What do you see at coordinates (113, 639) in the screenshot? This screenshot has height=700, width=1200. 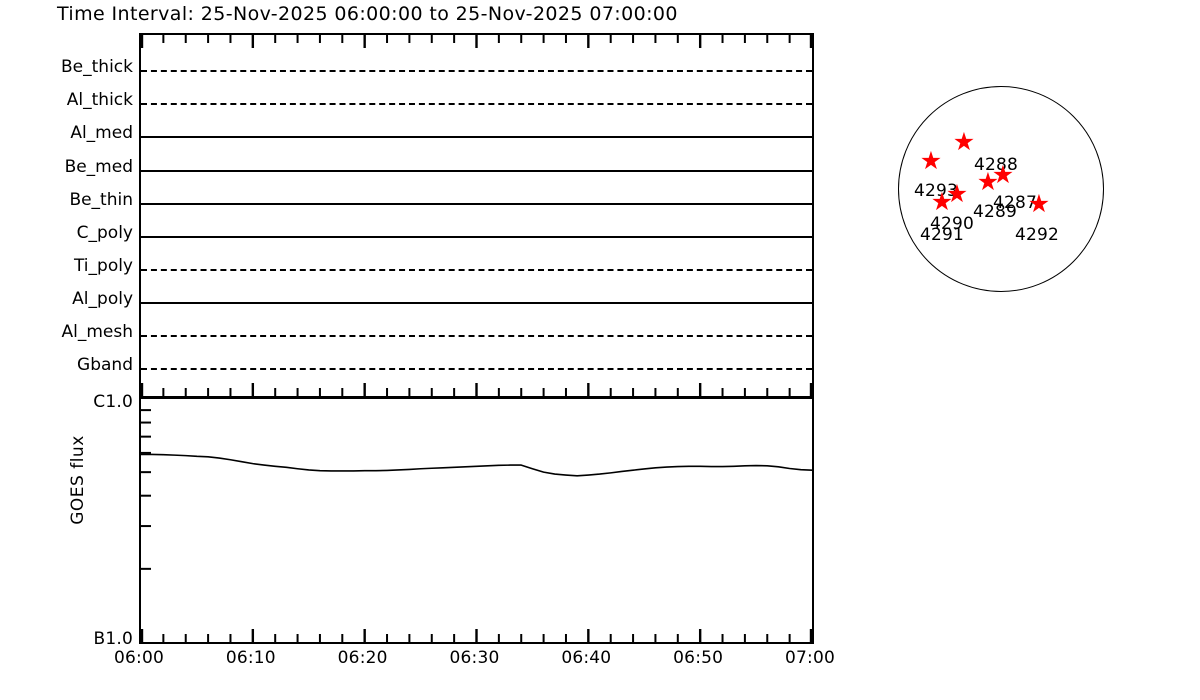 I see `y-tick-label-b1: B1.0` at bounding box center [113, 639].